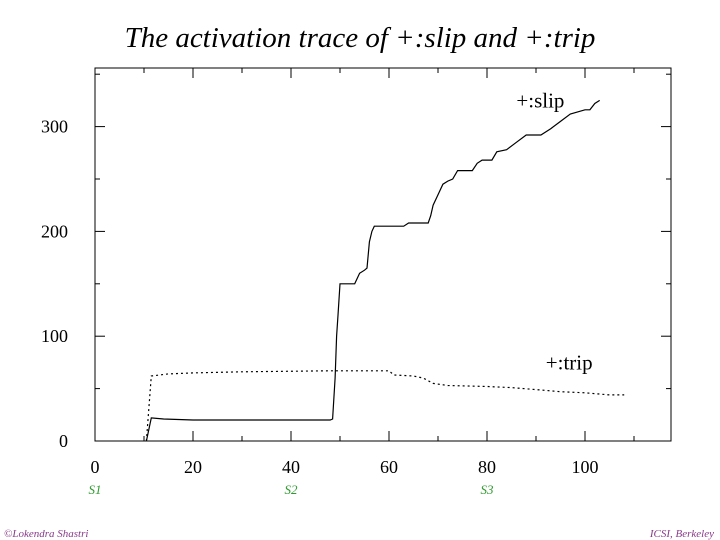 The width and height of the screenshot is (720, 540). I want to click on x-tick-label: 40, so click(291, 467).